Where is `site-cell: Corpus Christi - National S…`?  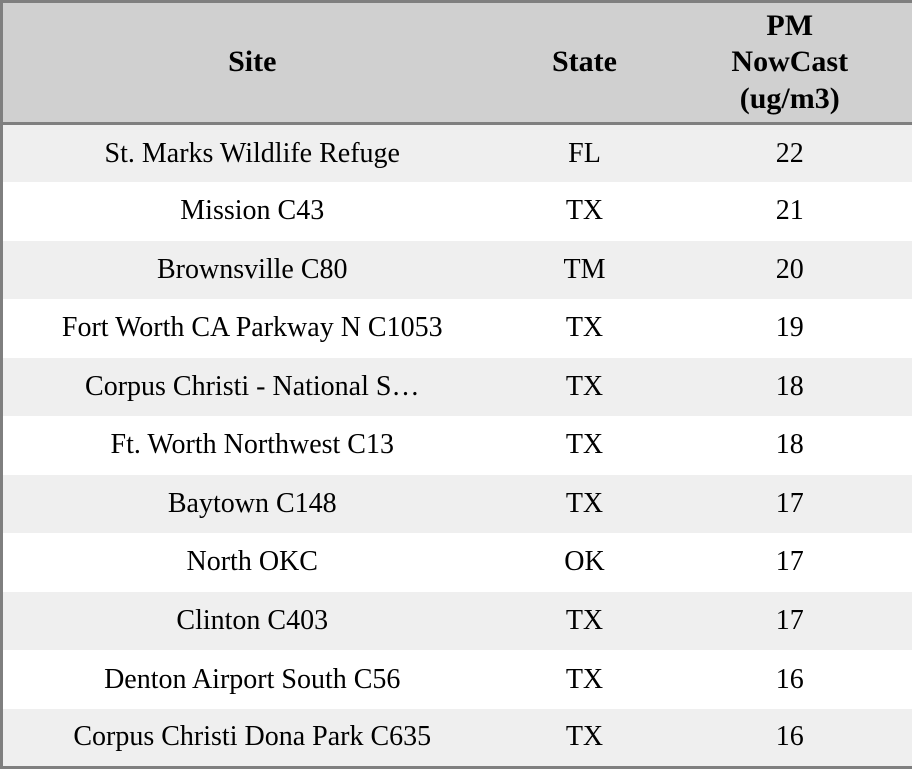 site-cell: Corpus Christi - National S… is located at coordinates (252, 386).